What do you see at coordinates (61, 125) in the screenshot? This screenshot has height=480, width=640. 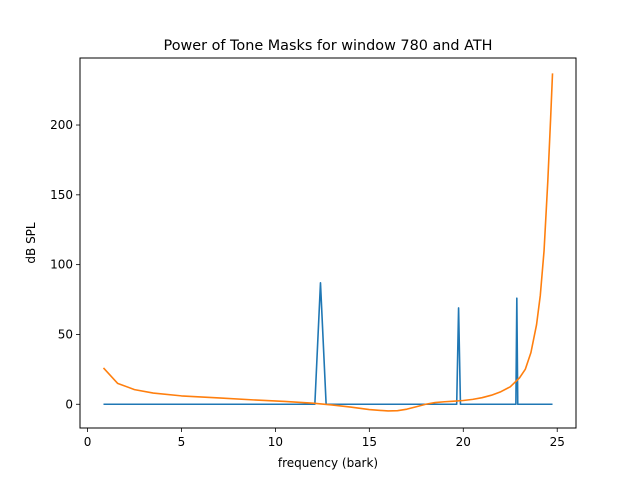 I see `y-tick-label: 200` at bounding box center [61, 125].